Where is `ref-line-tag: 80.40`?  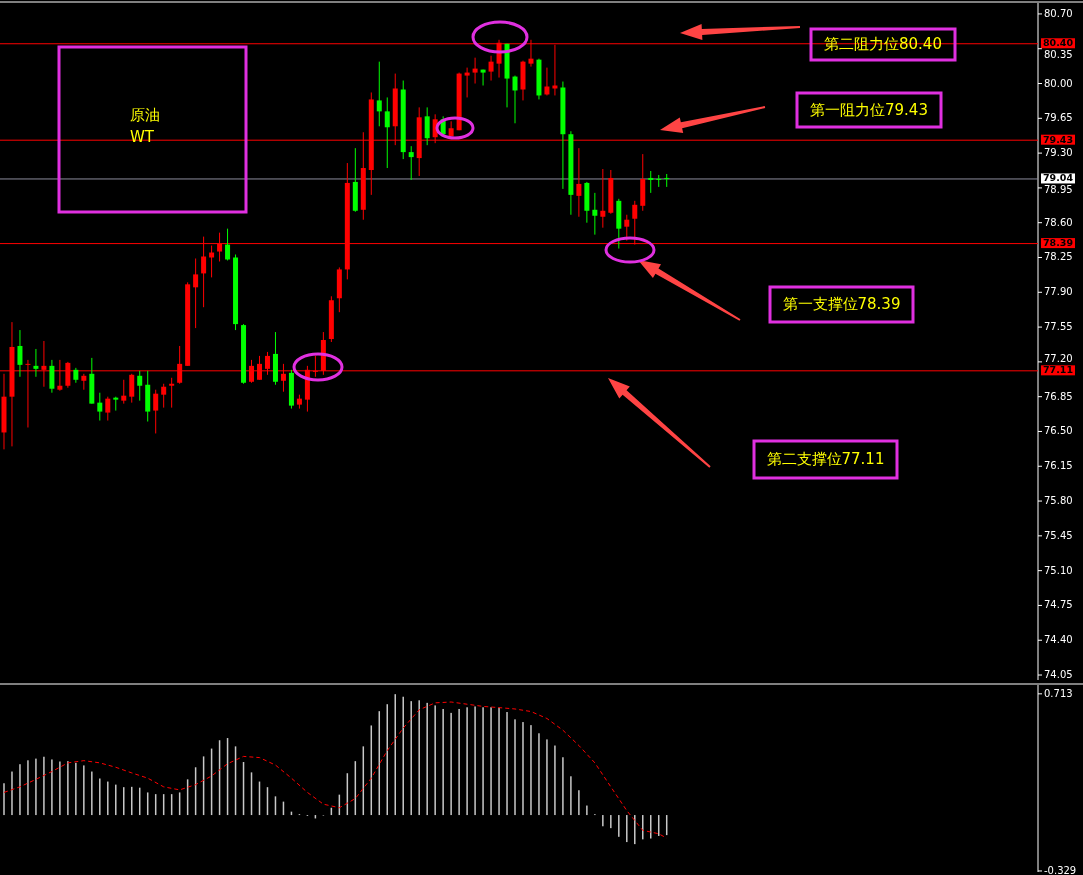 ref-line-tag: 80.40 is located at coordinates (1058, 43).